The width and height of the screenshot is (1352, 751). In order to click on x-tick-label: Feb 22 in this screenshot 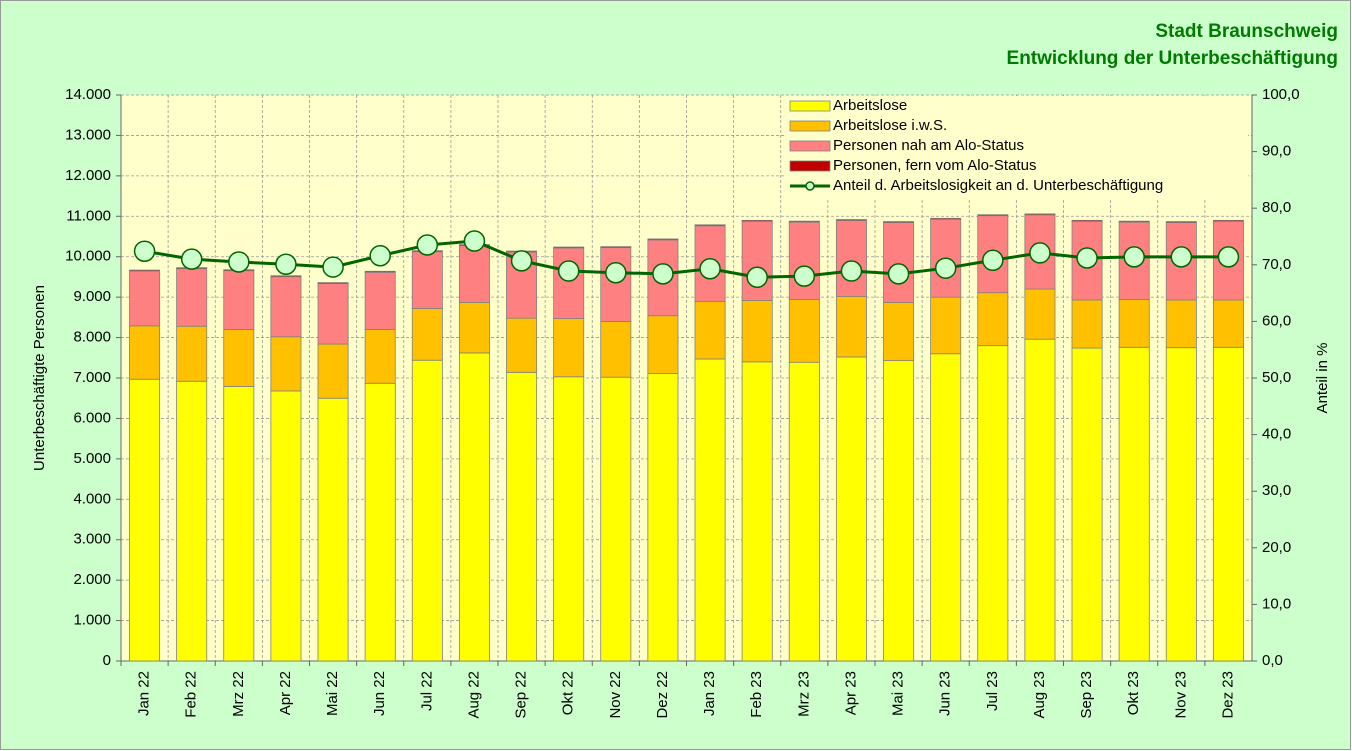, I will do `click(191, 694)`.